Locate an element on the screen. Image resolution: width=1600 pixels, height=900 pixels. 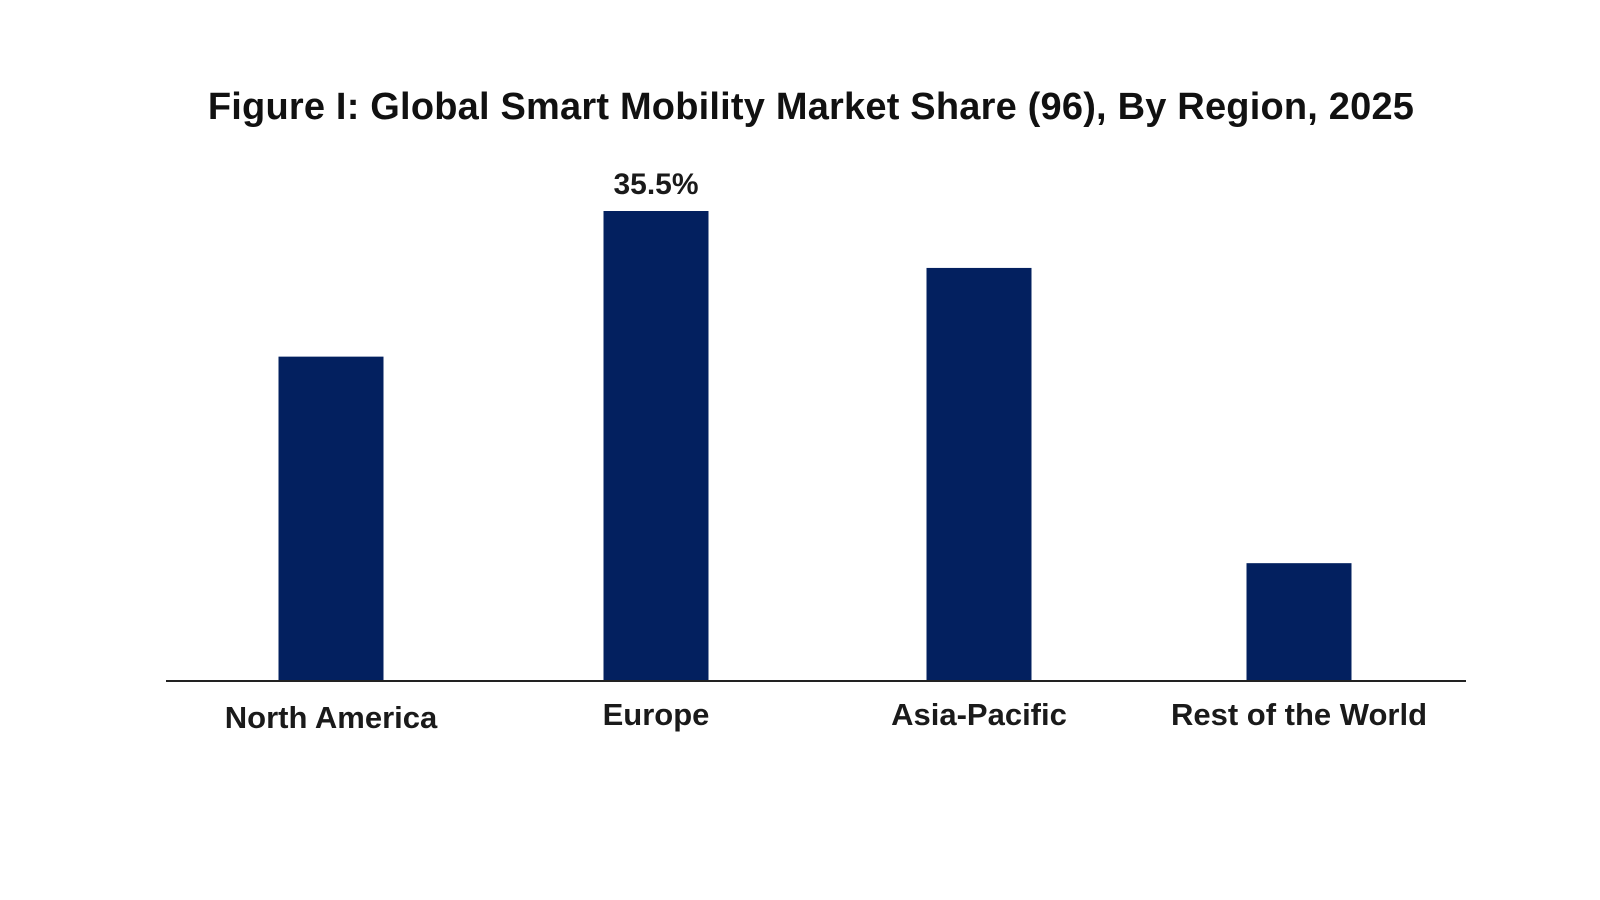
x-tick-label-rest-of-the-world: Rest of the World is located at coordinates (1299, 714).